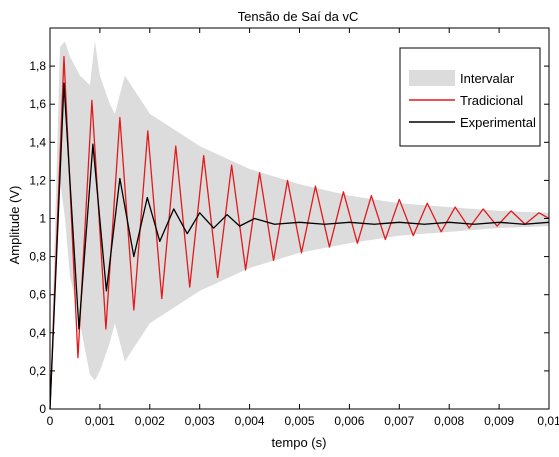  I want to click on x-tick-label: 0,005, so click(299, 421).